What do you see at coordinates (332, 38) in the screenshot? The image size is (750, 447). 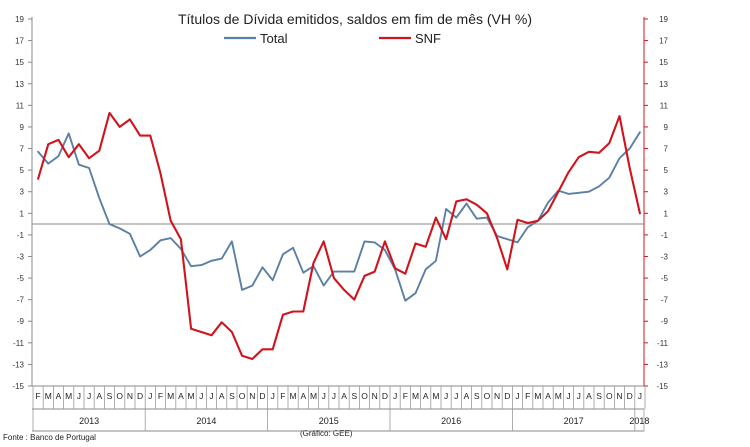 I see `legend: Total SNF` at bounding box center [332, 38].